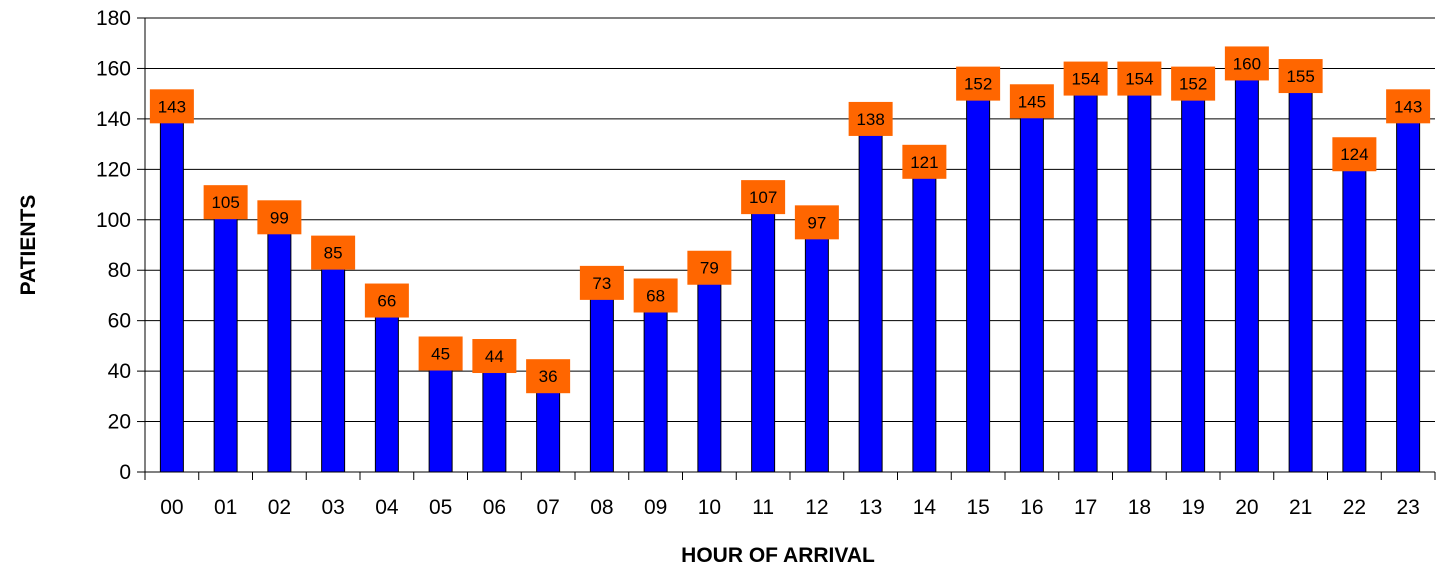  I want to click on data-label-text: 99, so click(279, 217).